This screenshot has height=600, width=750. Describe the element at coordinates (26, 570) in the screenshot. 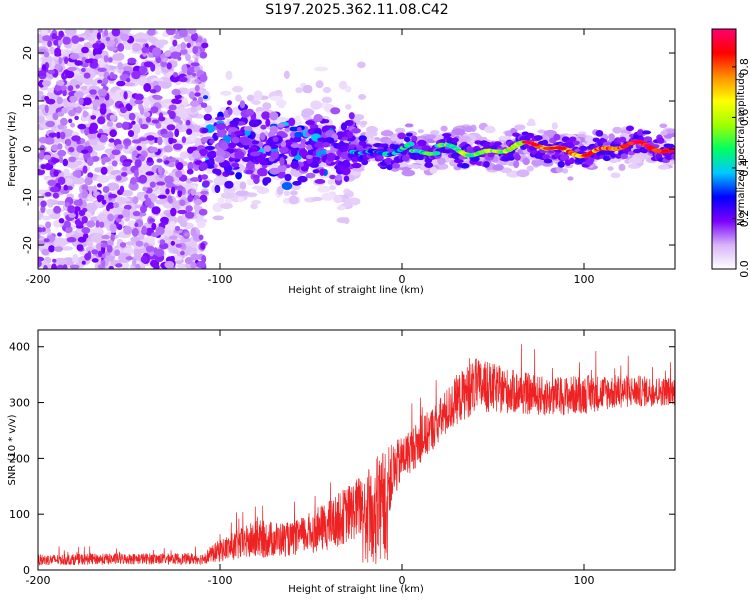

I see `y-tick-label: 0` at that location.